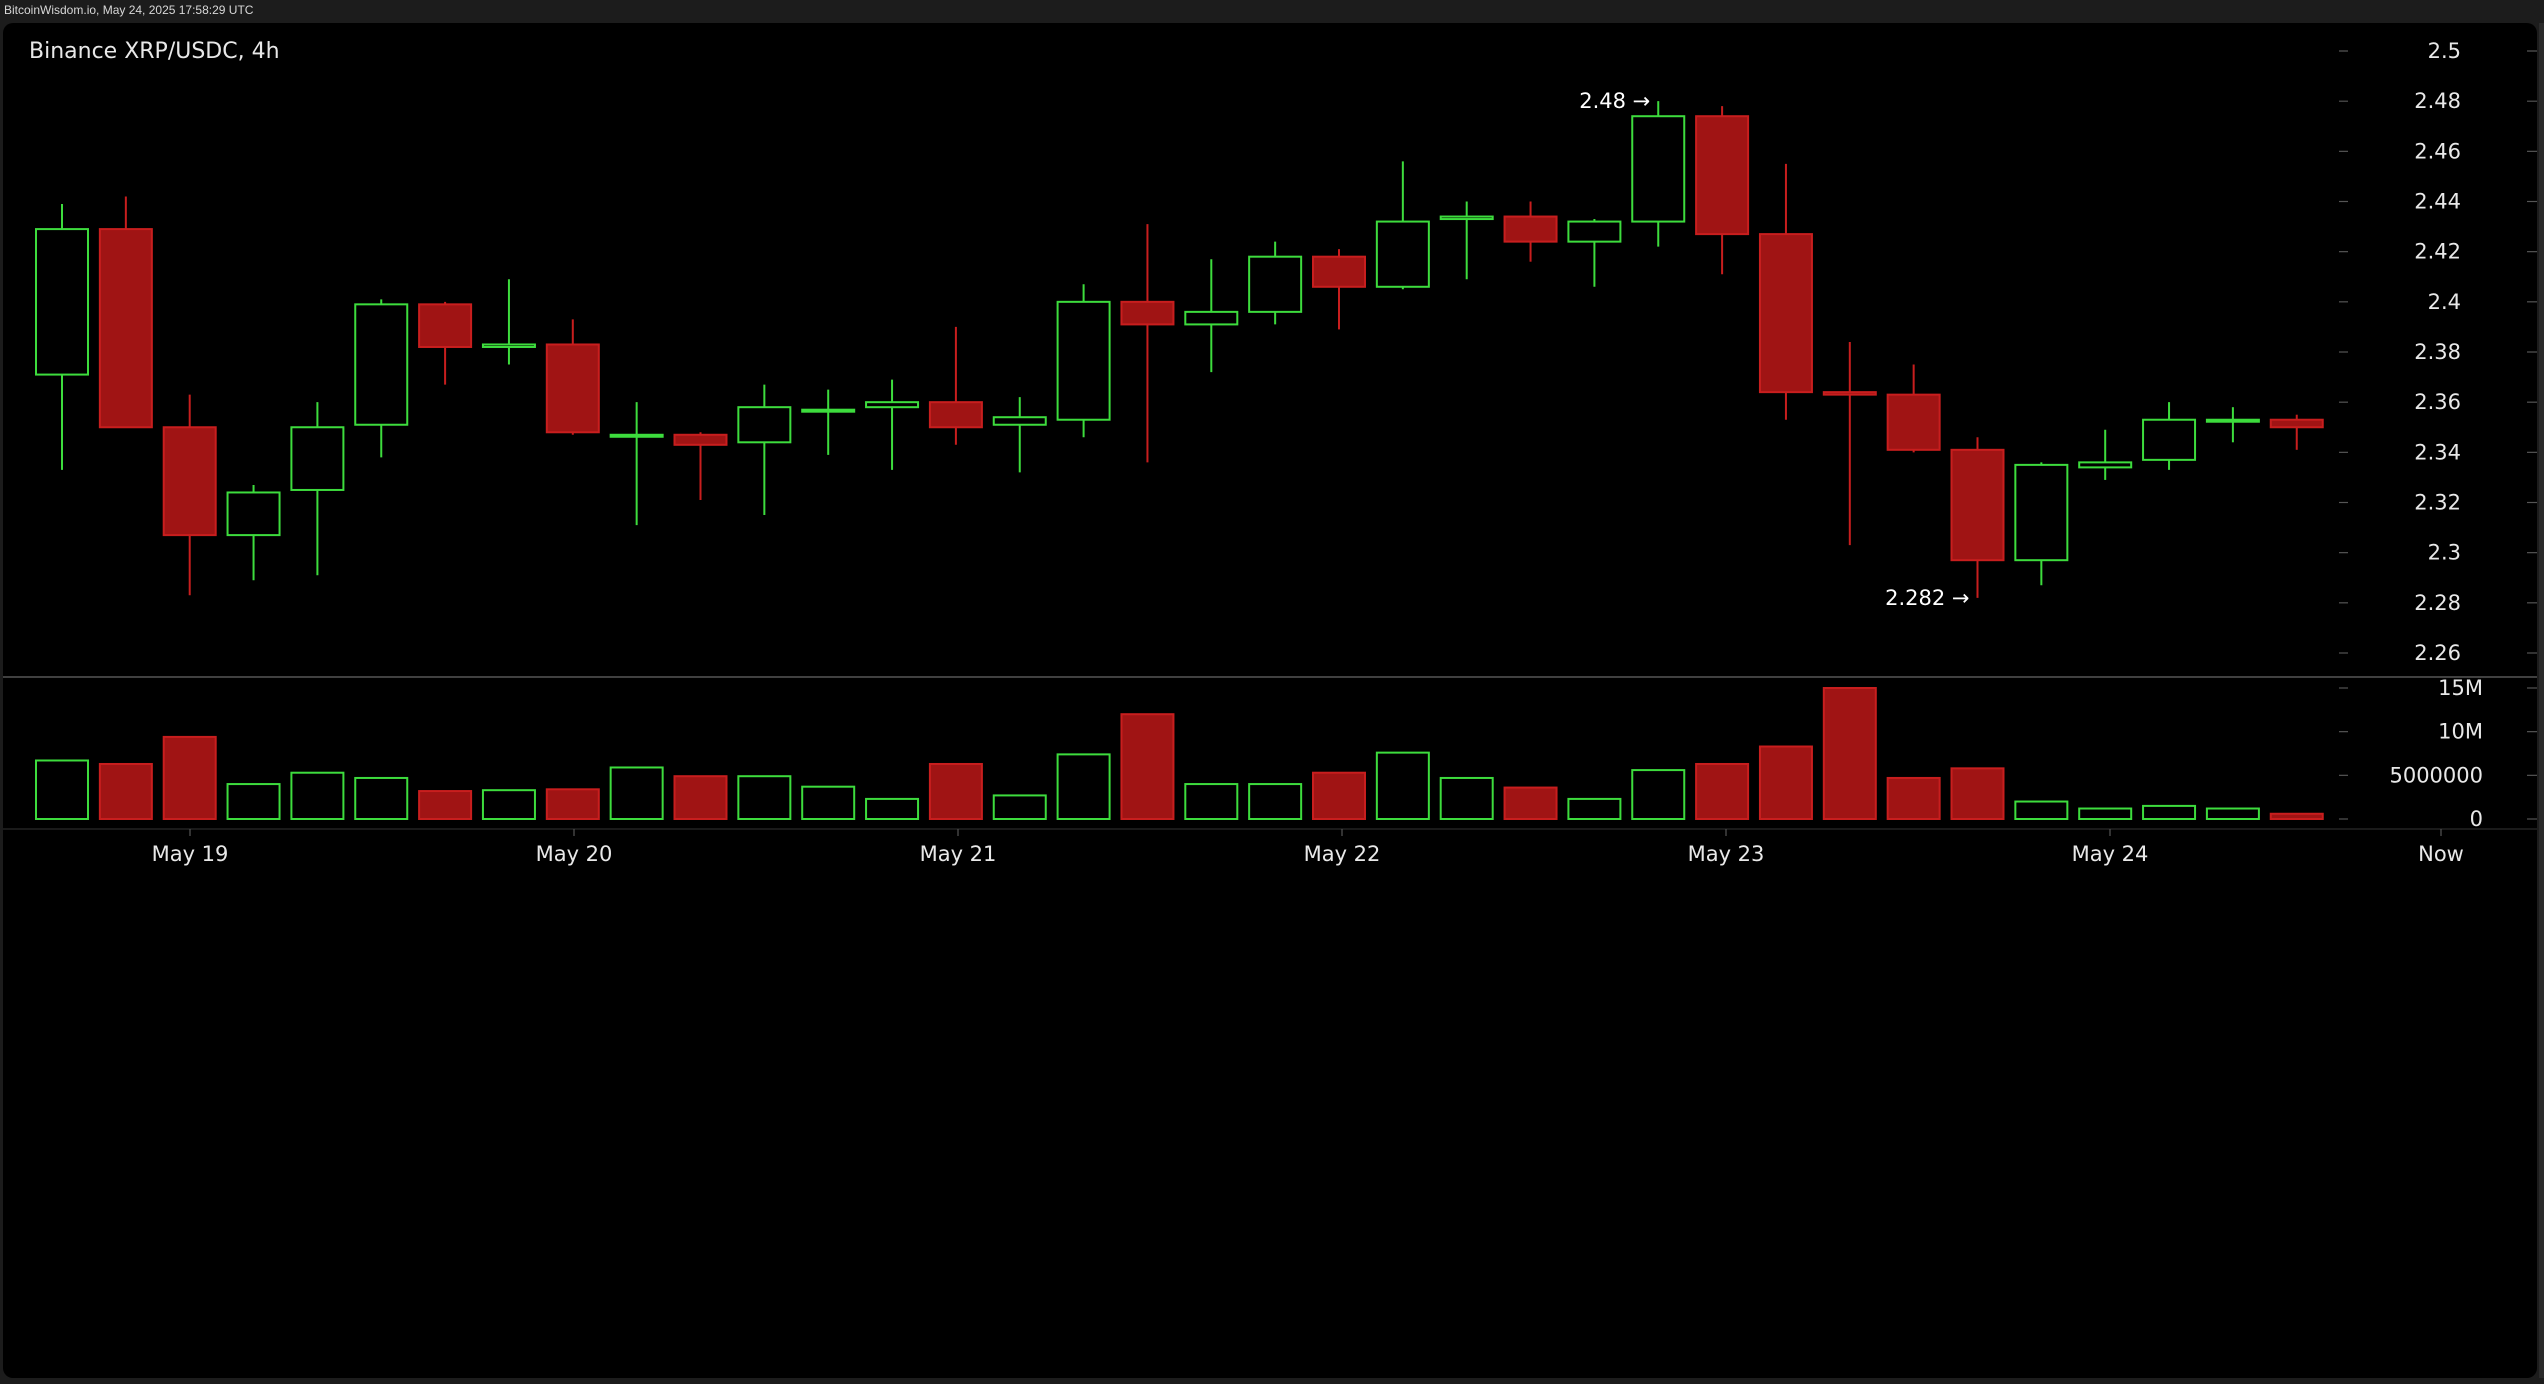 This screenshot has height=1384, width=2544. What do you see at coordinates (2476, 819) in the screenshot?
I see `volume-tick-label: 0` at bounding box center [2476, 819].